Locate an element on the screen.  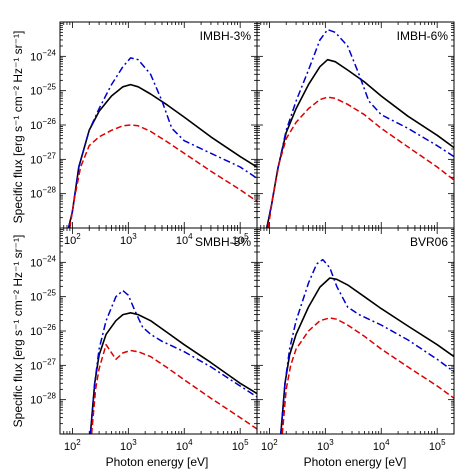
y-axis-title-bottom: Specific flux [erg s⁻¹ cm⁻² Hz⁻¹ sr⁻¹] is located at coordinates (18, 331).